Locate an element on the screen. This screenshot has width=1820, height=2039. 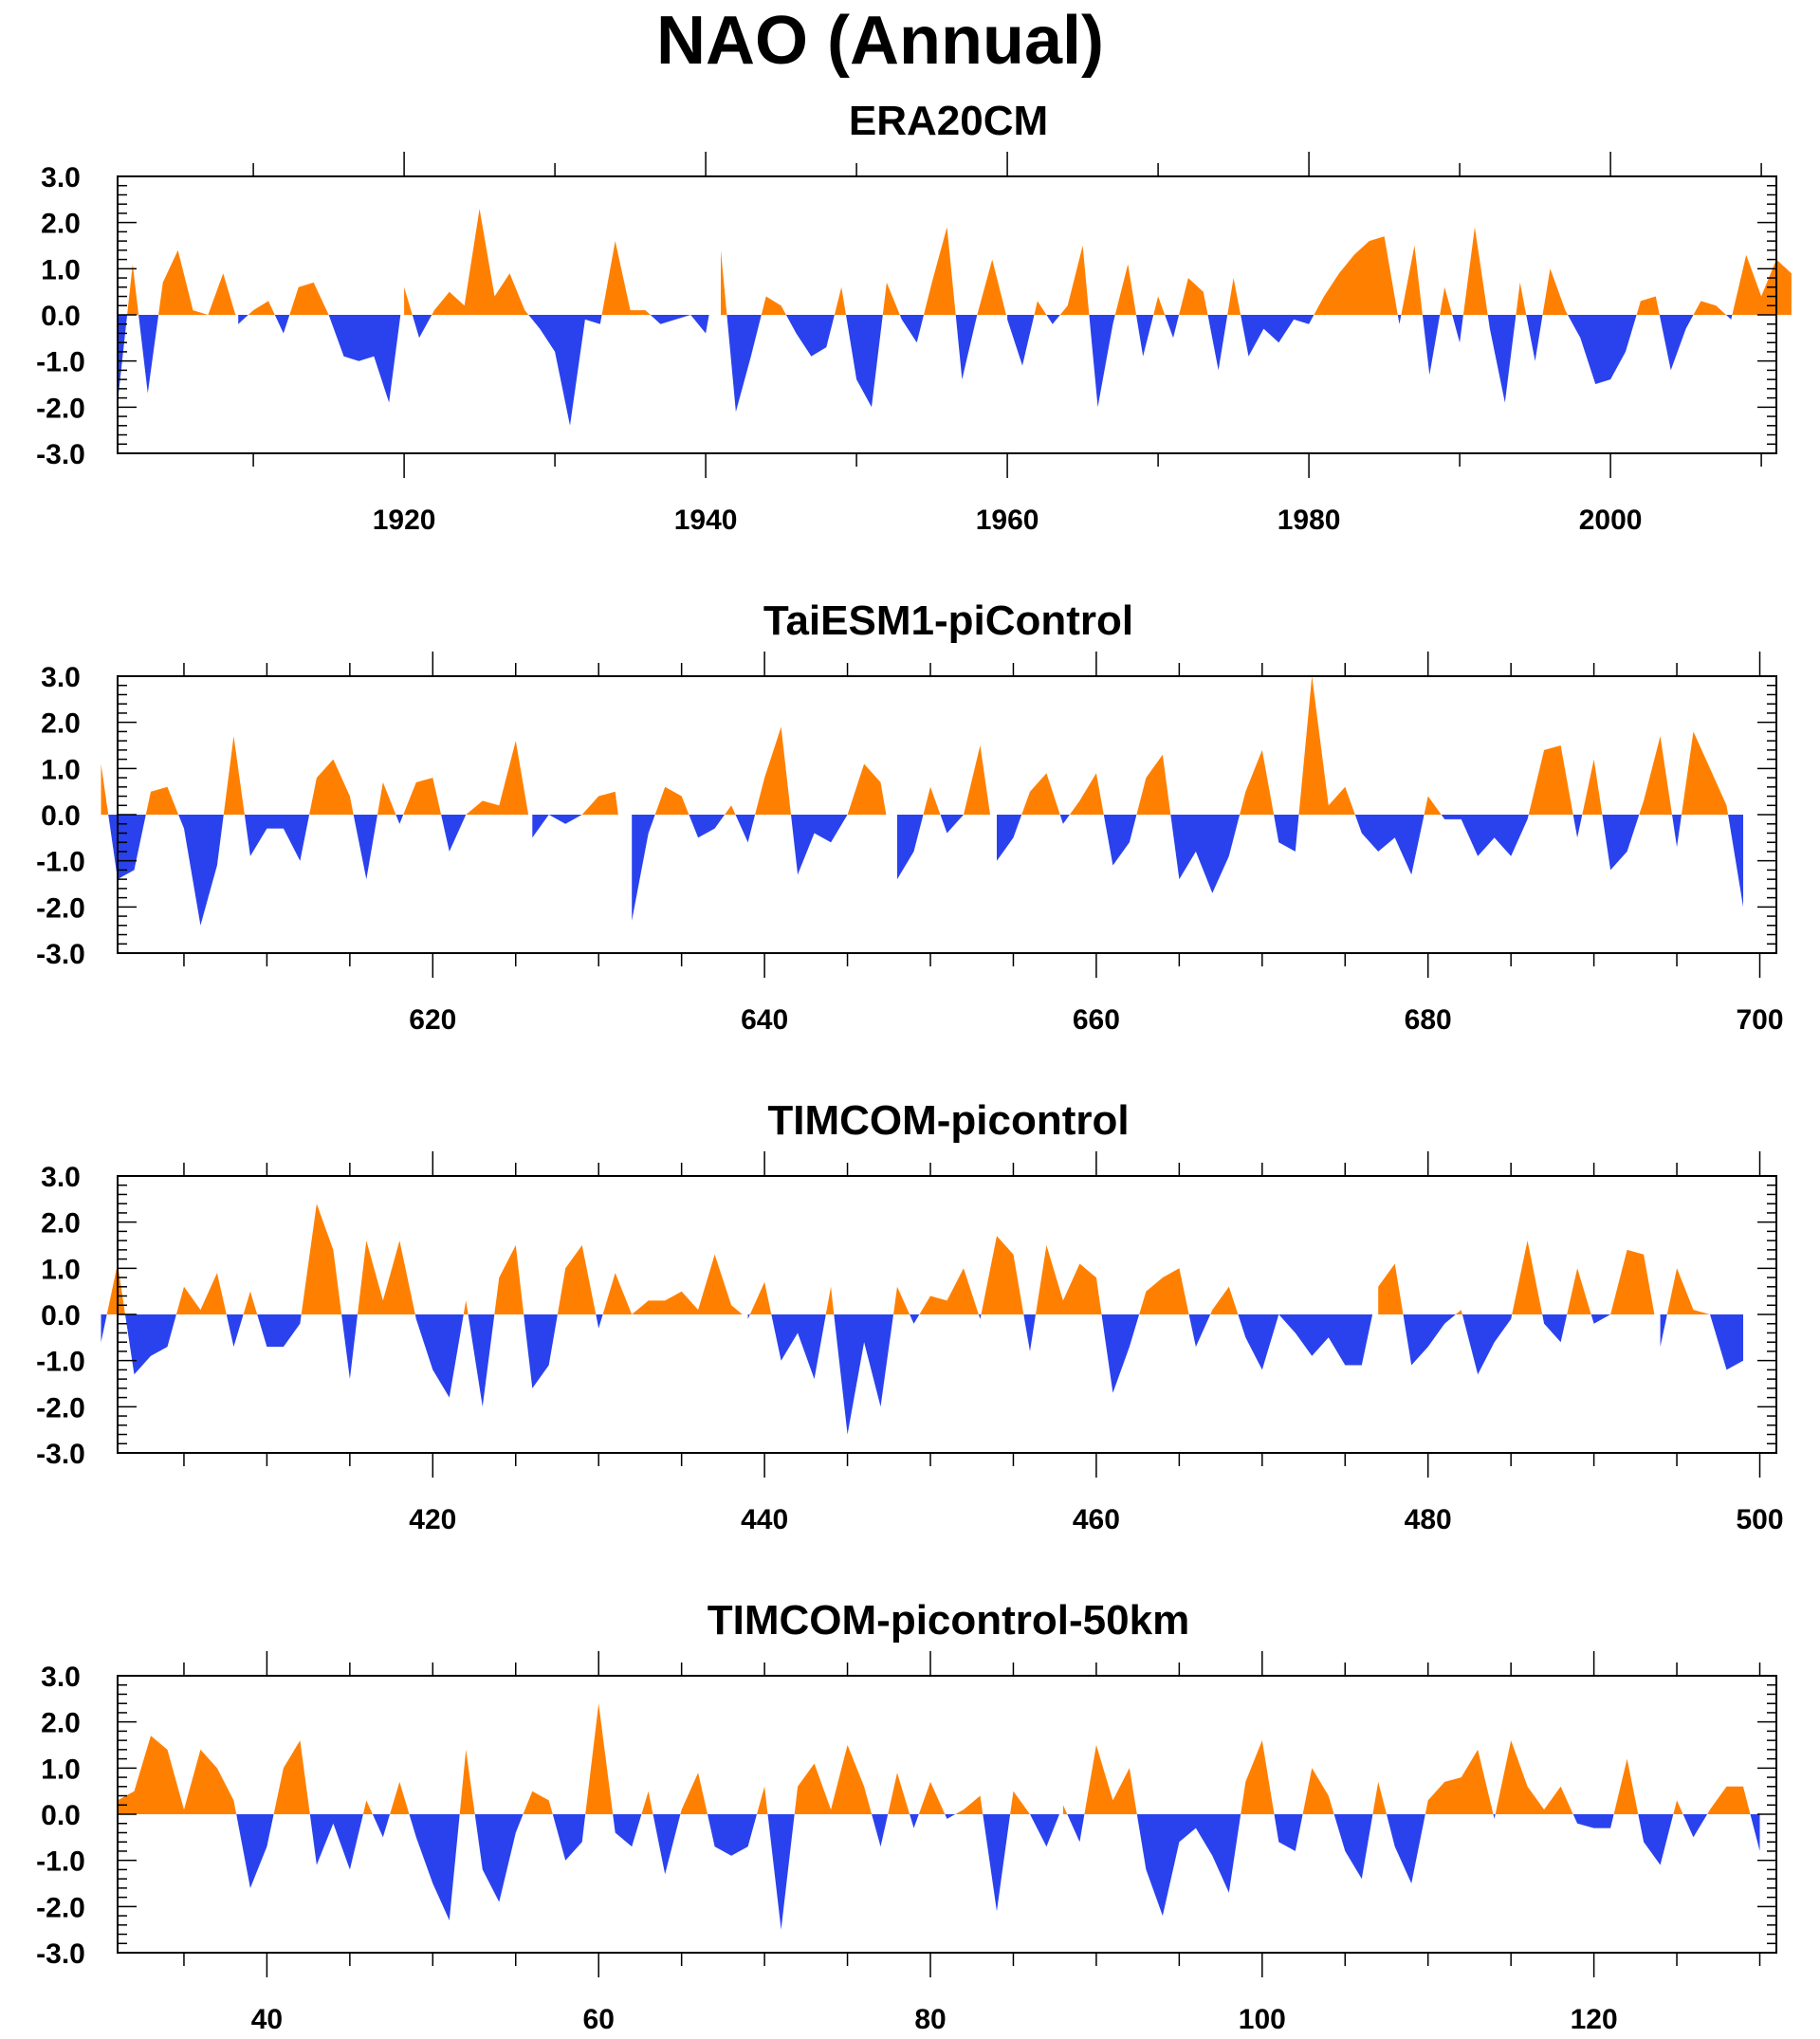
chart-title: TaiESM1-piControl is located at coordinates (948, 620).